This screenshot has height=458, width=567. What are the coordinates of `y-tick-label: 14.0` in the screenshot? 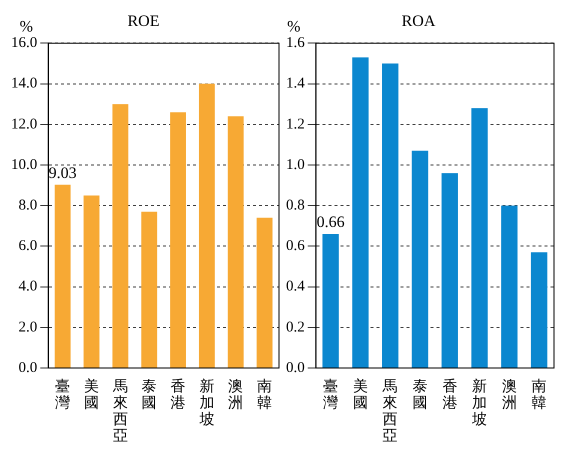 It's located at (24, 84).